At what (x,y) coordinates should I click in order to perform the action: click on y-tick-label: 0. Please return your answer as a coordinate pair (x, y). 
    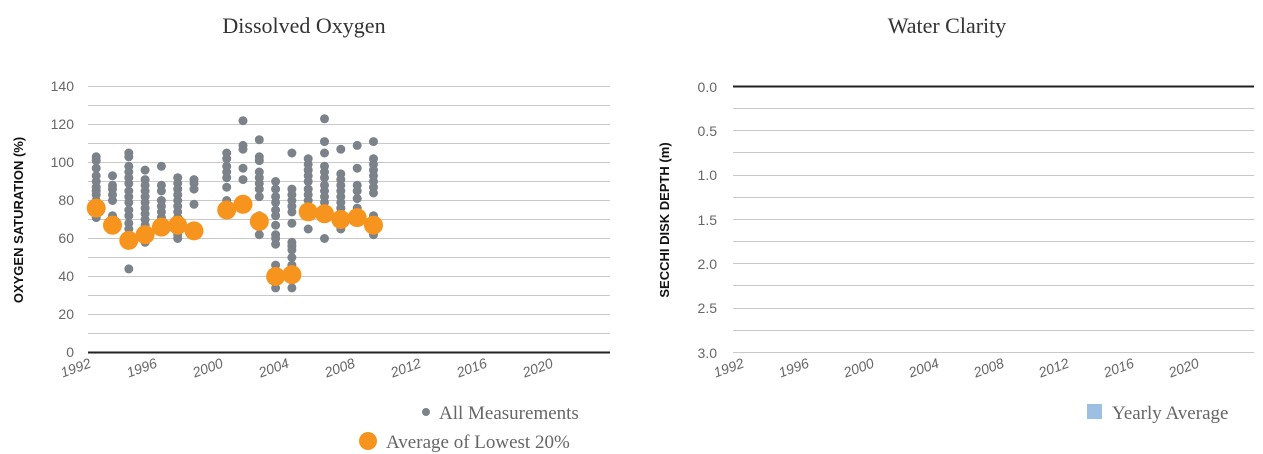
    Looking at the image, I should click on (70, 352).